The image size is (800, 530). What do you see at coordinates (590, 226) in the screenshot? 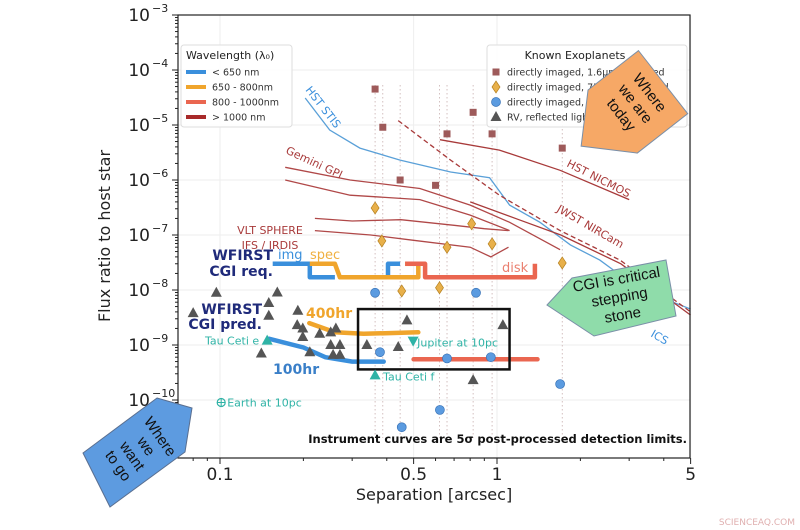
I see `jwst-nircam-label: JWST NIRCam` at bounding box center [590, 226].